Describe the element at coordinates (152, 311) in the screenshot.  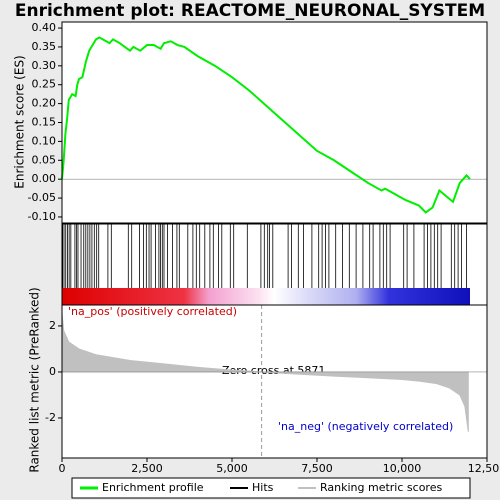
I see `annotation: 'na_pos' (positively correlated)` at that location.